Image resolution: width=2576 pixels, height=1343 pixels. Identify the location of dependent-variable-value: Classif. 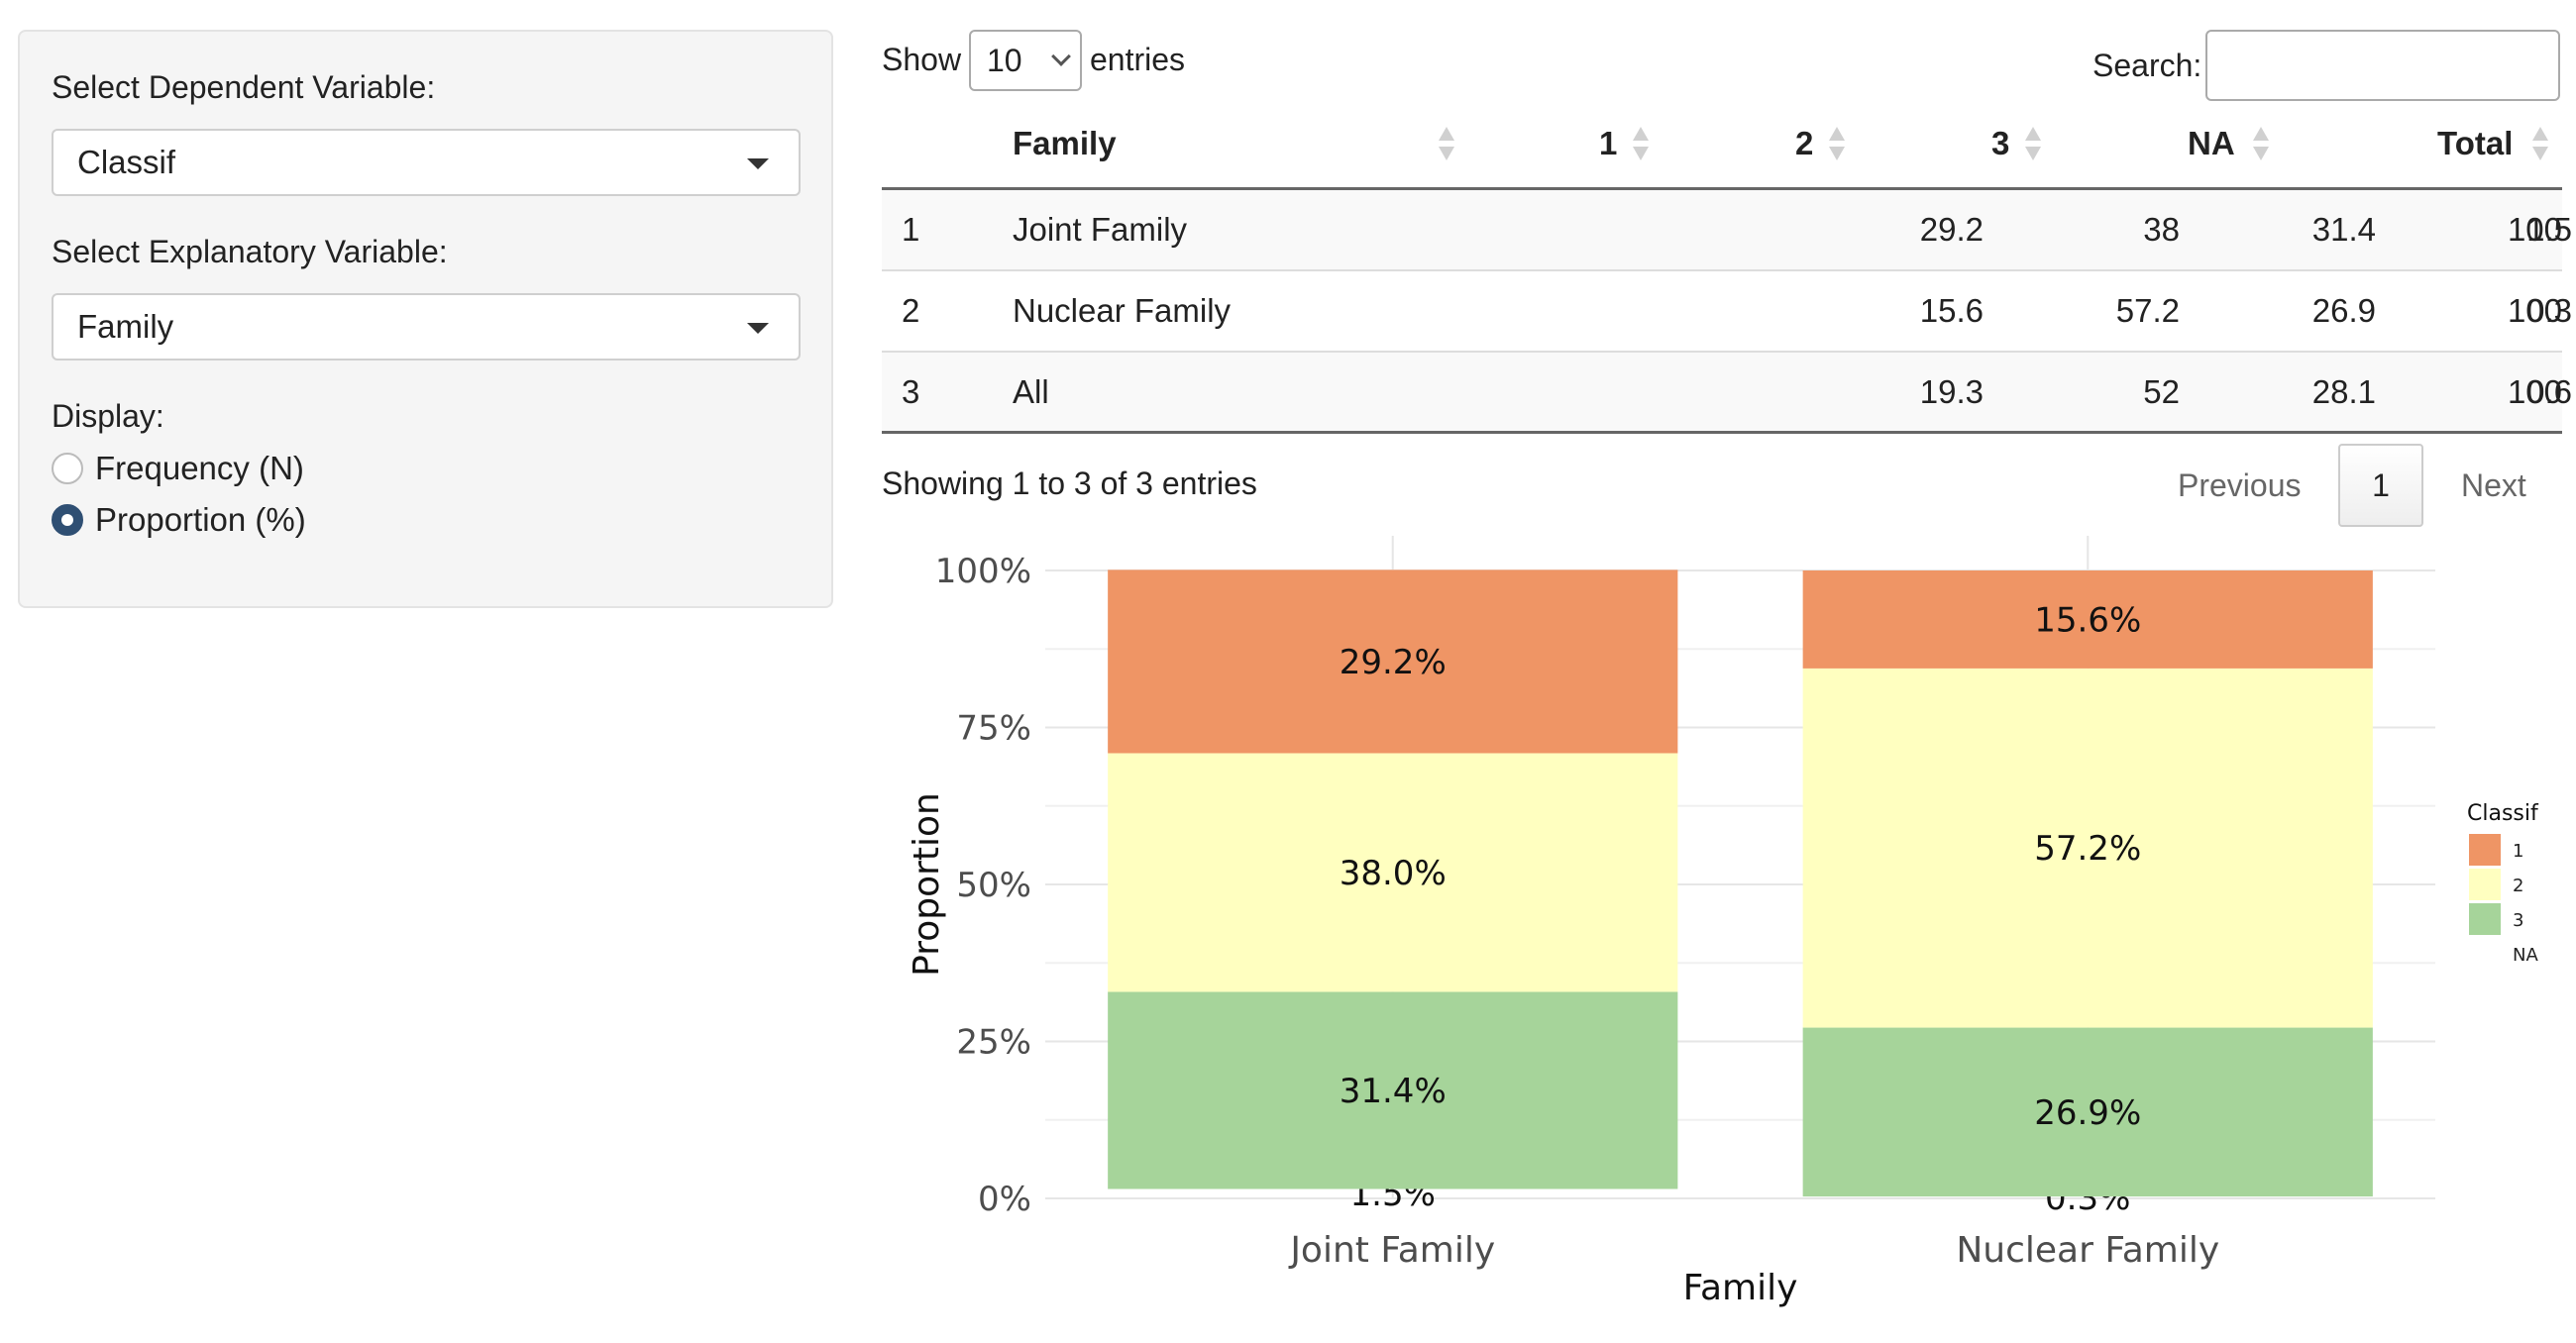
(127, 162).